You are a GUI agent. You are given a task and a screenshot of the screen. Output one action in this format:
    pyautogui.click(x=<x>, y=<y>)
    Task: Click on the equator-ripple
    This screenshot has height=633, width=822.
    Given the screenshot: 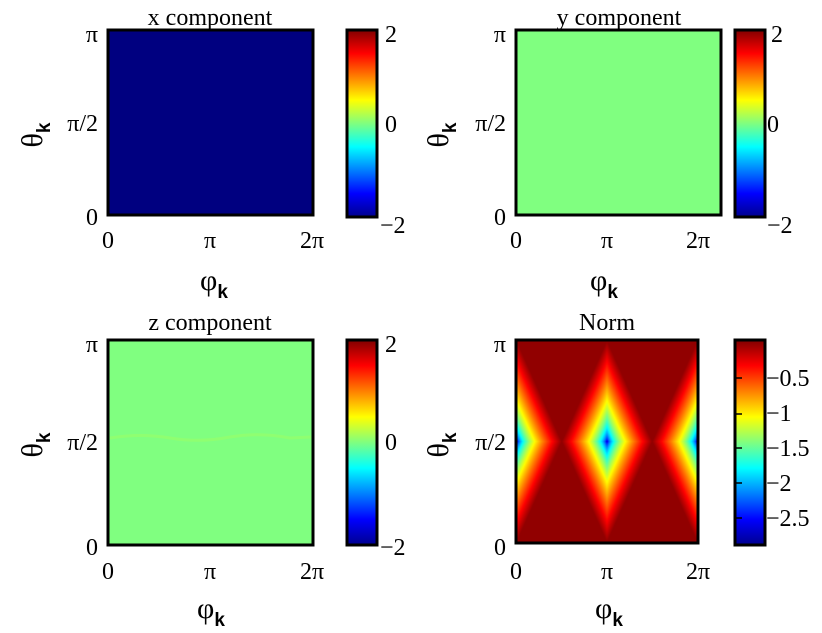 What is the action you would take?
    pyautogui.click(x=210, y=437)
    